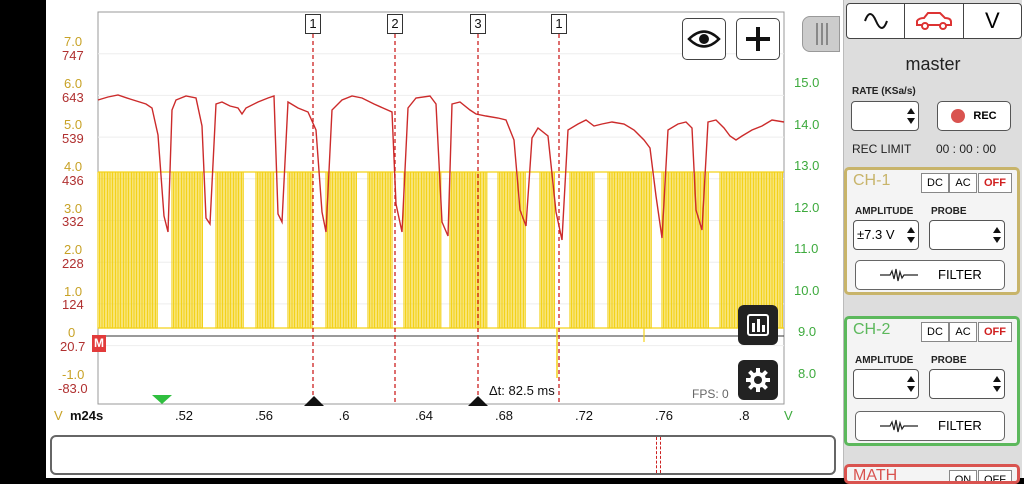 The image size is (1024, 484). What do you see at coordinates (162, 399) in the screenshot?
I see `trigger-marker` at bounding box center [162, 399].